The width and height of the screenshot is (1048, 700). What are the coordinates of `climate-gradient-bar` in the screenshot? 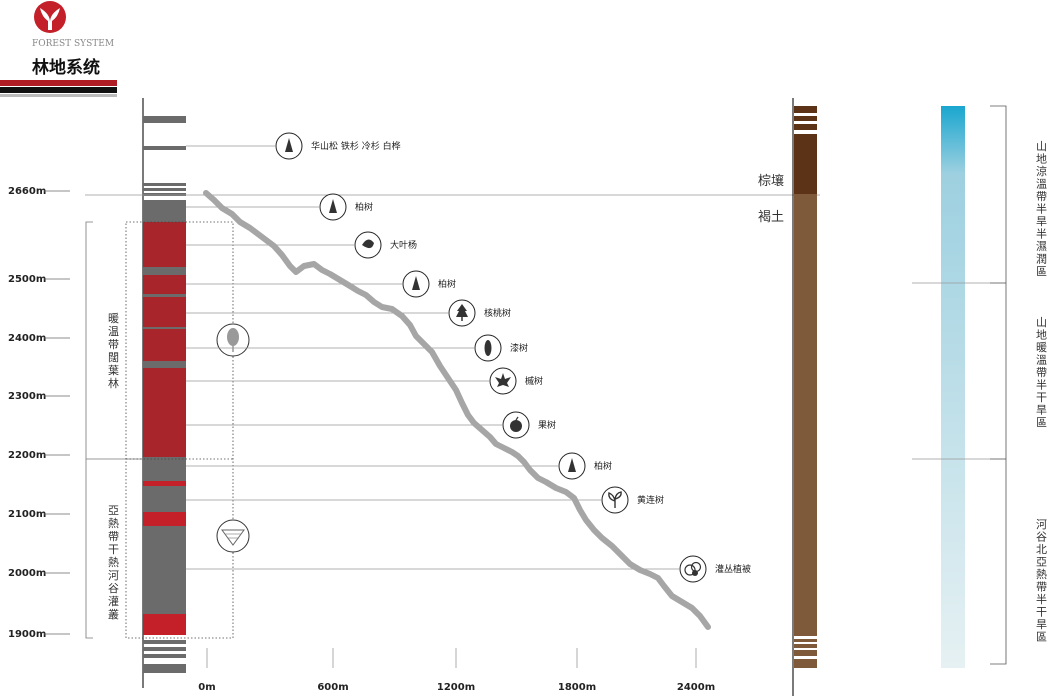 It's located at (953, 387).